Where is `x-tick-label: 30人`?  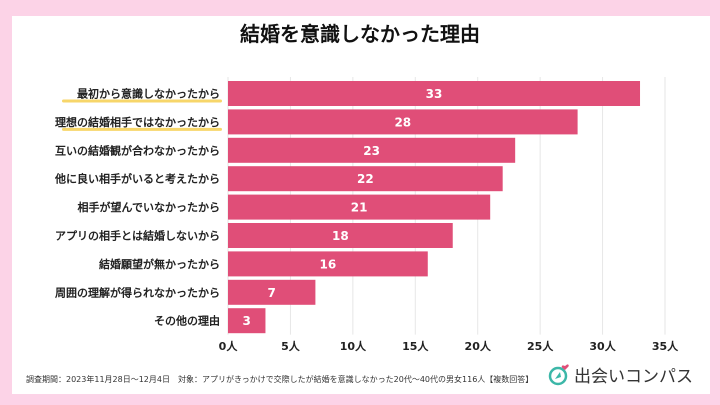
x-tick-label: 30人 is located at coordinates (602, 346).